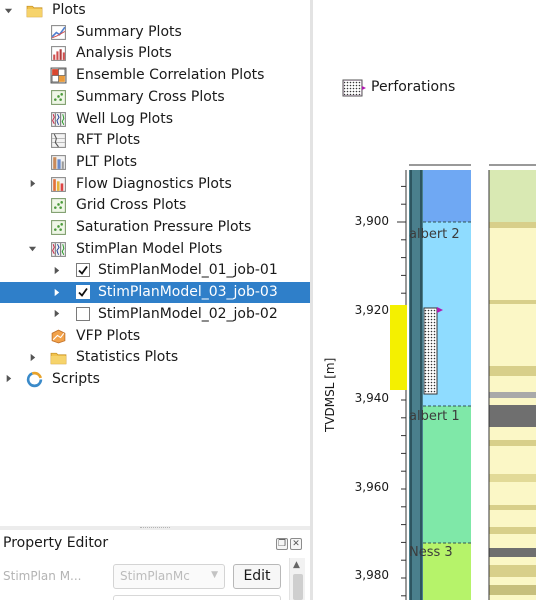 The height and width of the screenshot is (600, 536). What do you see at coordinates (155, 336) in the screenshot?
I see `tree-item-vfp-plots: VFP Plots` at bounding box center [155, 336].